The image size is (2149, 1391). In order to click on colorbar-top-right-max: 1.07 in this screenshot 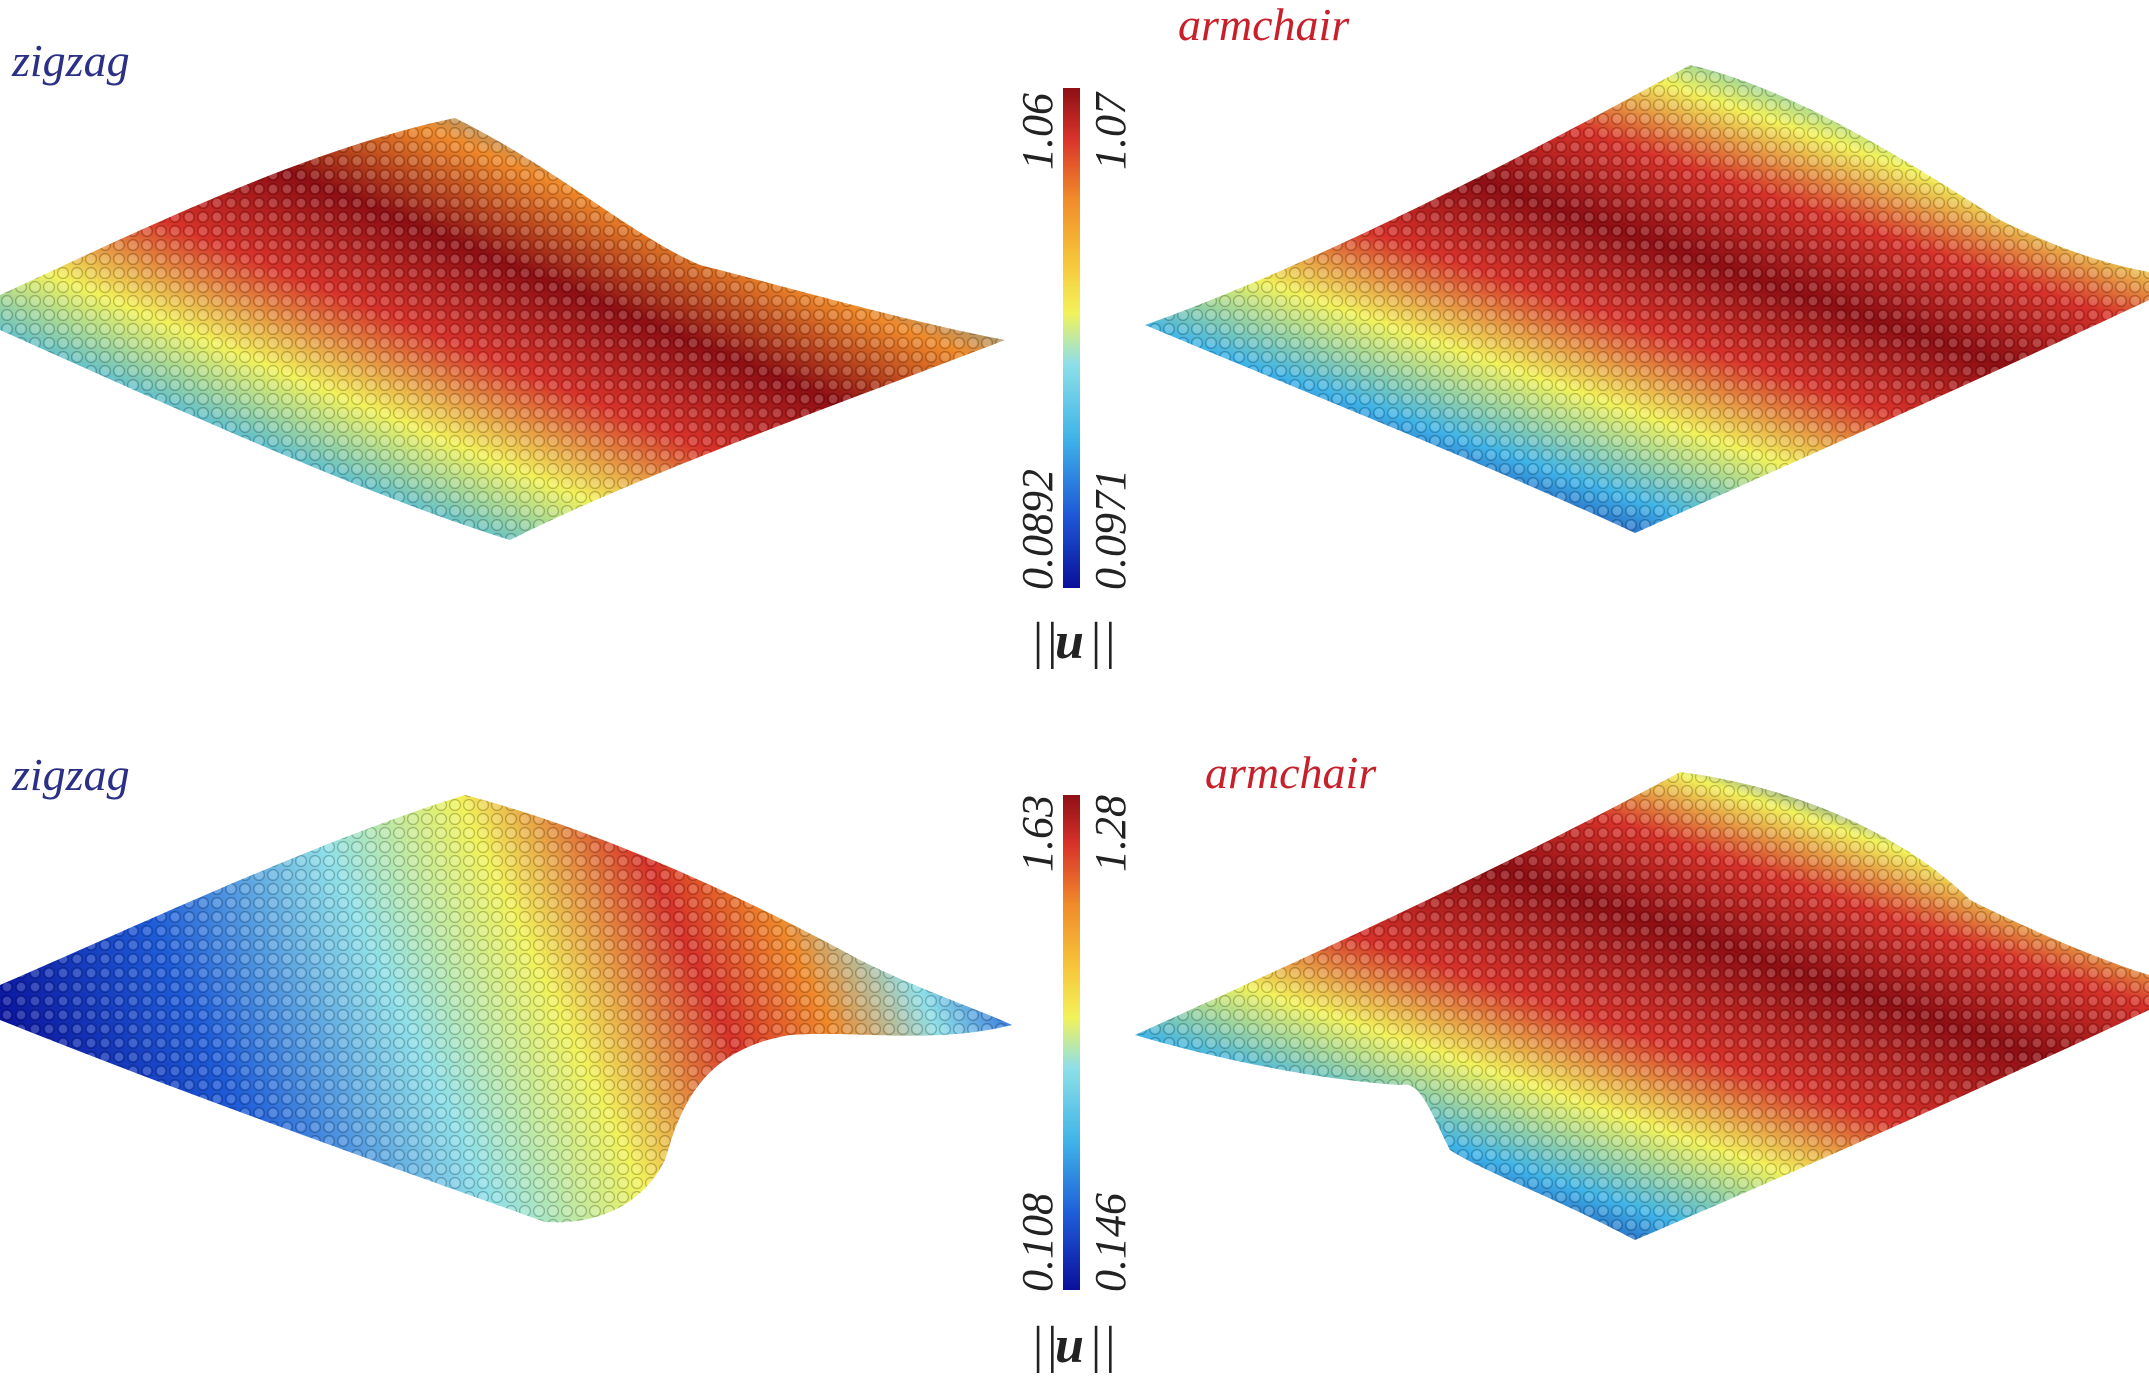, I will do `click(1110, 130)`.